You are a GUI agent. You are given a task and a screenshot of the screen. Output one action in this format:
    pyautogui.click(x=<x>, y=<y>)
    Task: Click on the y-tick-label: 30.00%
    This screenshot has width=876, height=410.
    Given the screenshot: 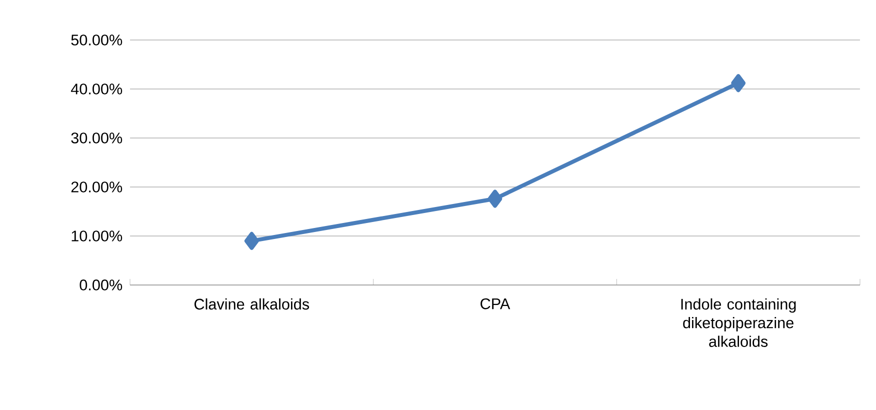 What is the action you would take?
    pyautogui.click(x=96, y=138)
    